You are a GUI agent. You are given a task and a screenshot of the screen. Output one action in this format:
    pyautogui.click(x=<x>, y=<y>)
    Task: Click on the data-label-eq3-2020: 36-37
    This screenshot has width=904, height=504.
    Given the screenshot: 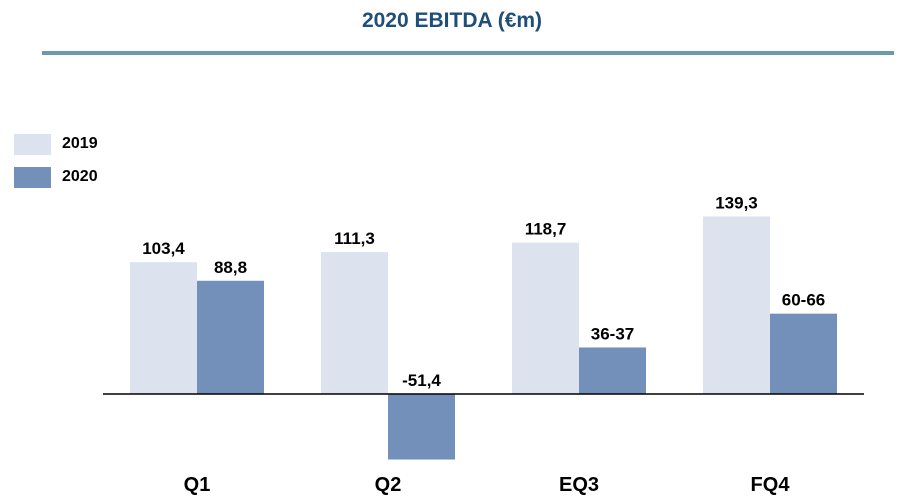 What is the action you would take?
    pyautogui.click(x=612, y=333)
    